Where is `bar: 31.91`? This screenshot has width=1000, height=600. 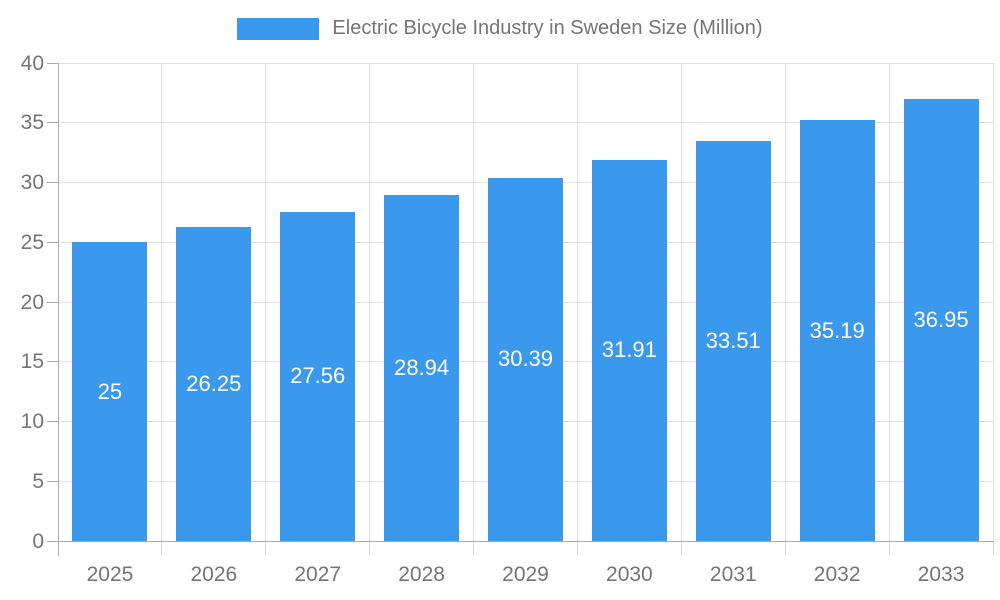 bar: 31.91 is located at coordinates (629, 350).